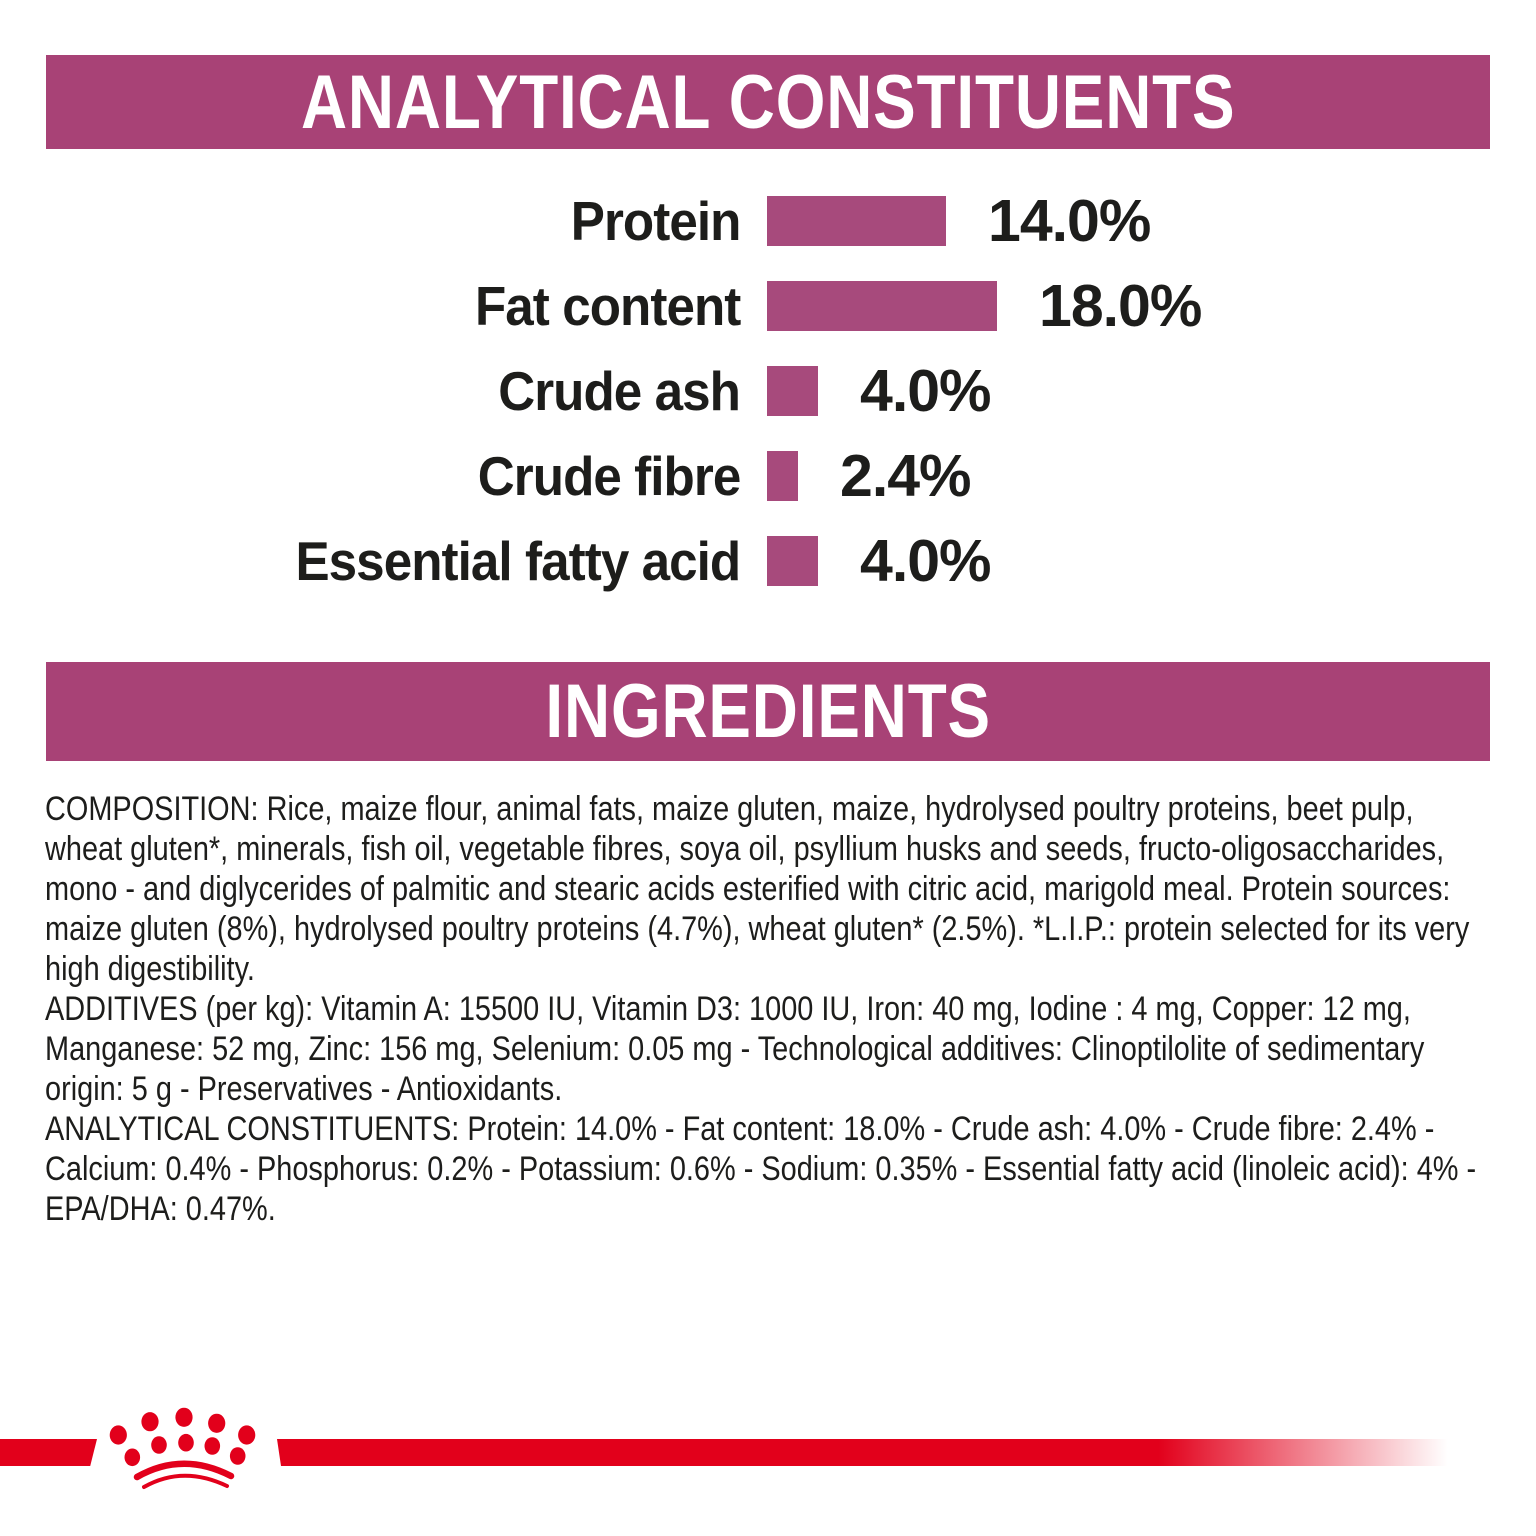 This screenshot has height=1536, width=1536. I want to click on chart-row: Fat content 18.0%, so click(768, 305).